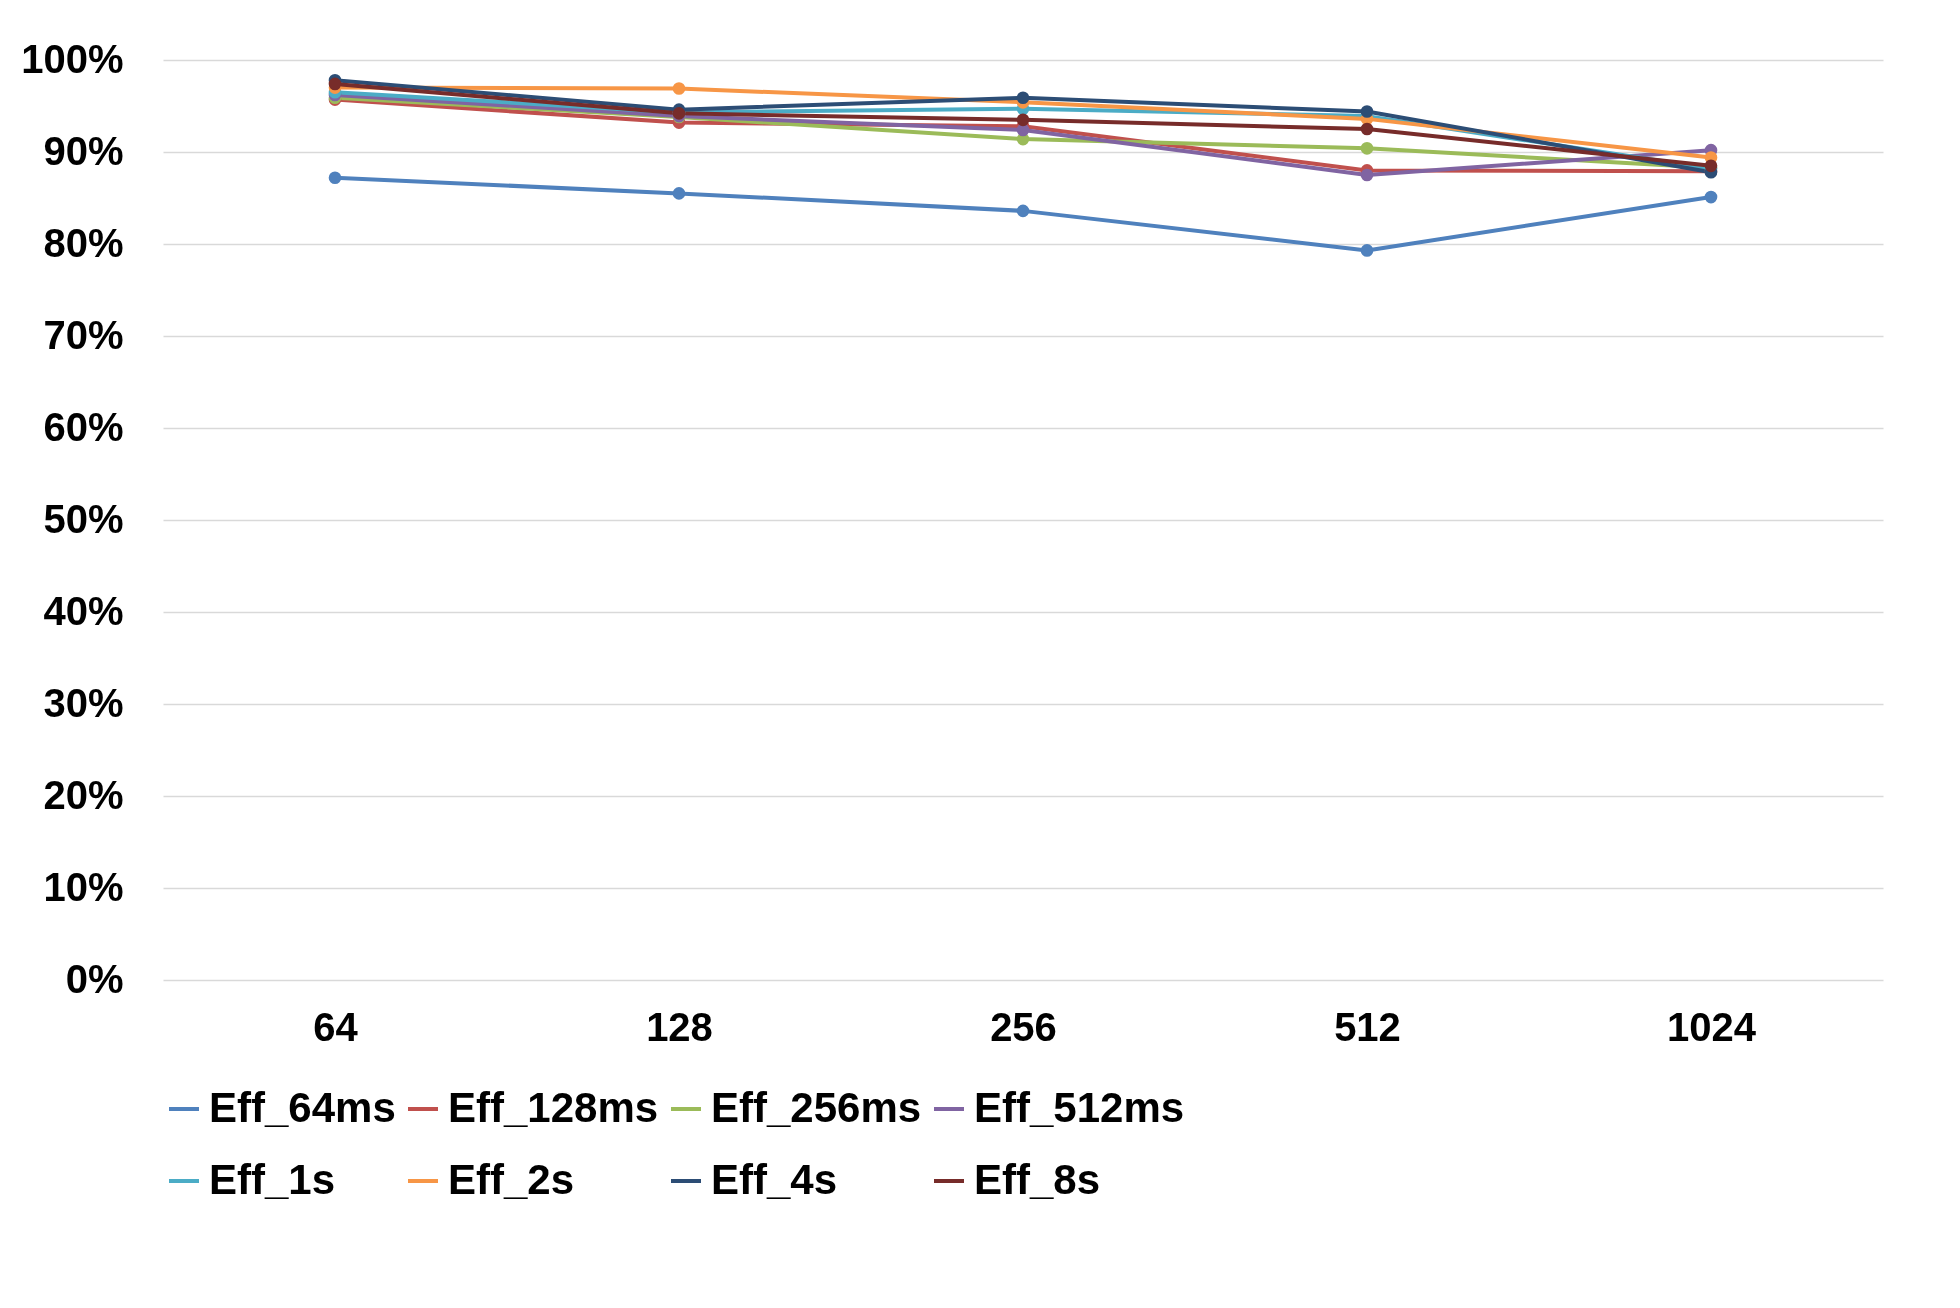 Image resolution: width=1960 pixels, height=1308 pixels. I want to click on x-tick-label: 128, so click(679, 1026).